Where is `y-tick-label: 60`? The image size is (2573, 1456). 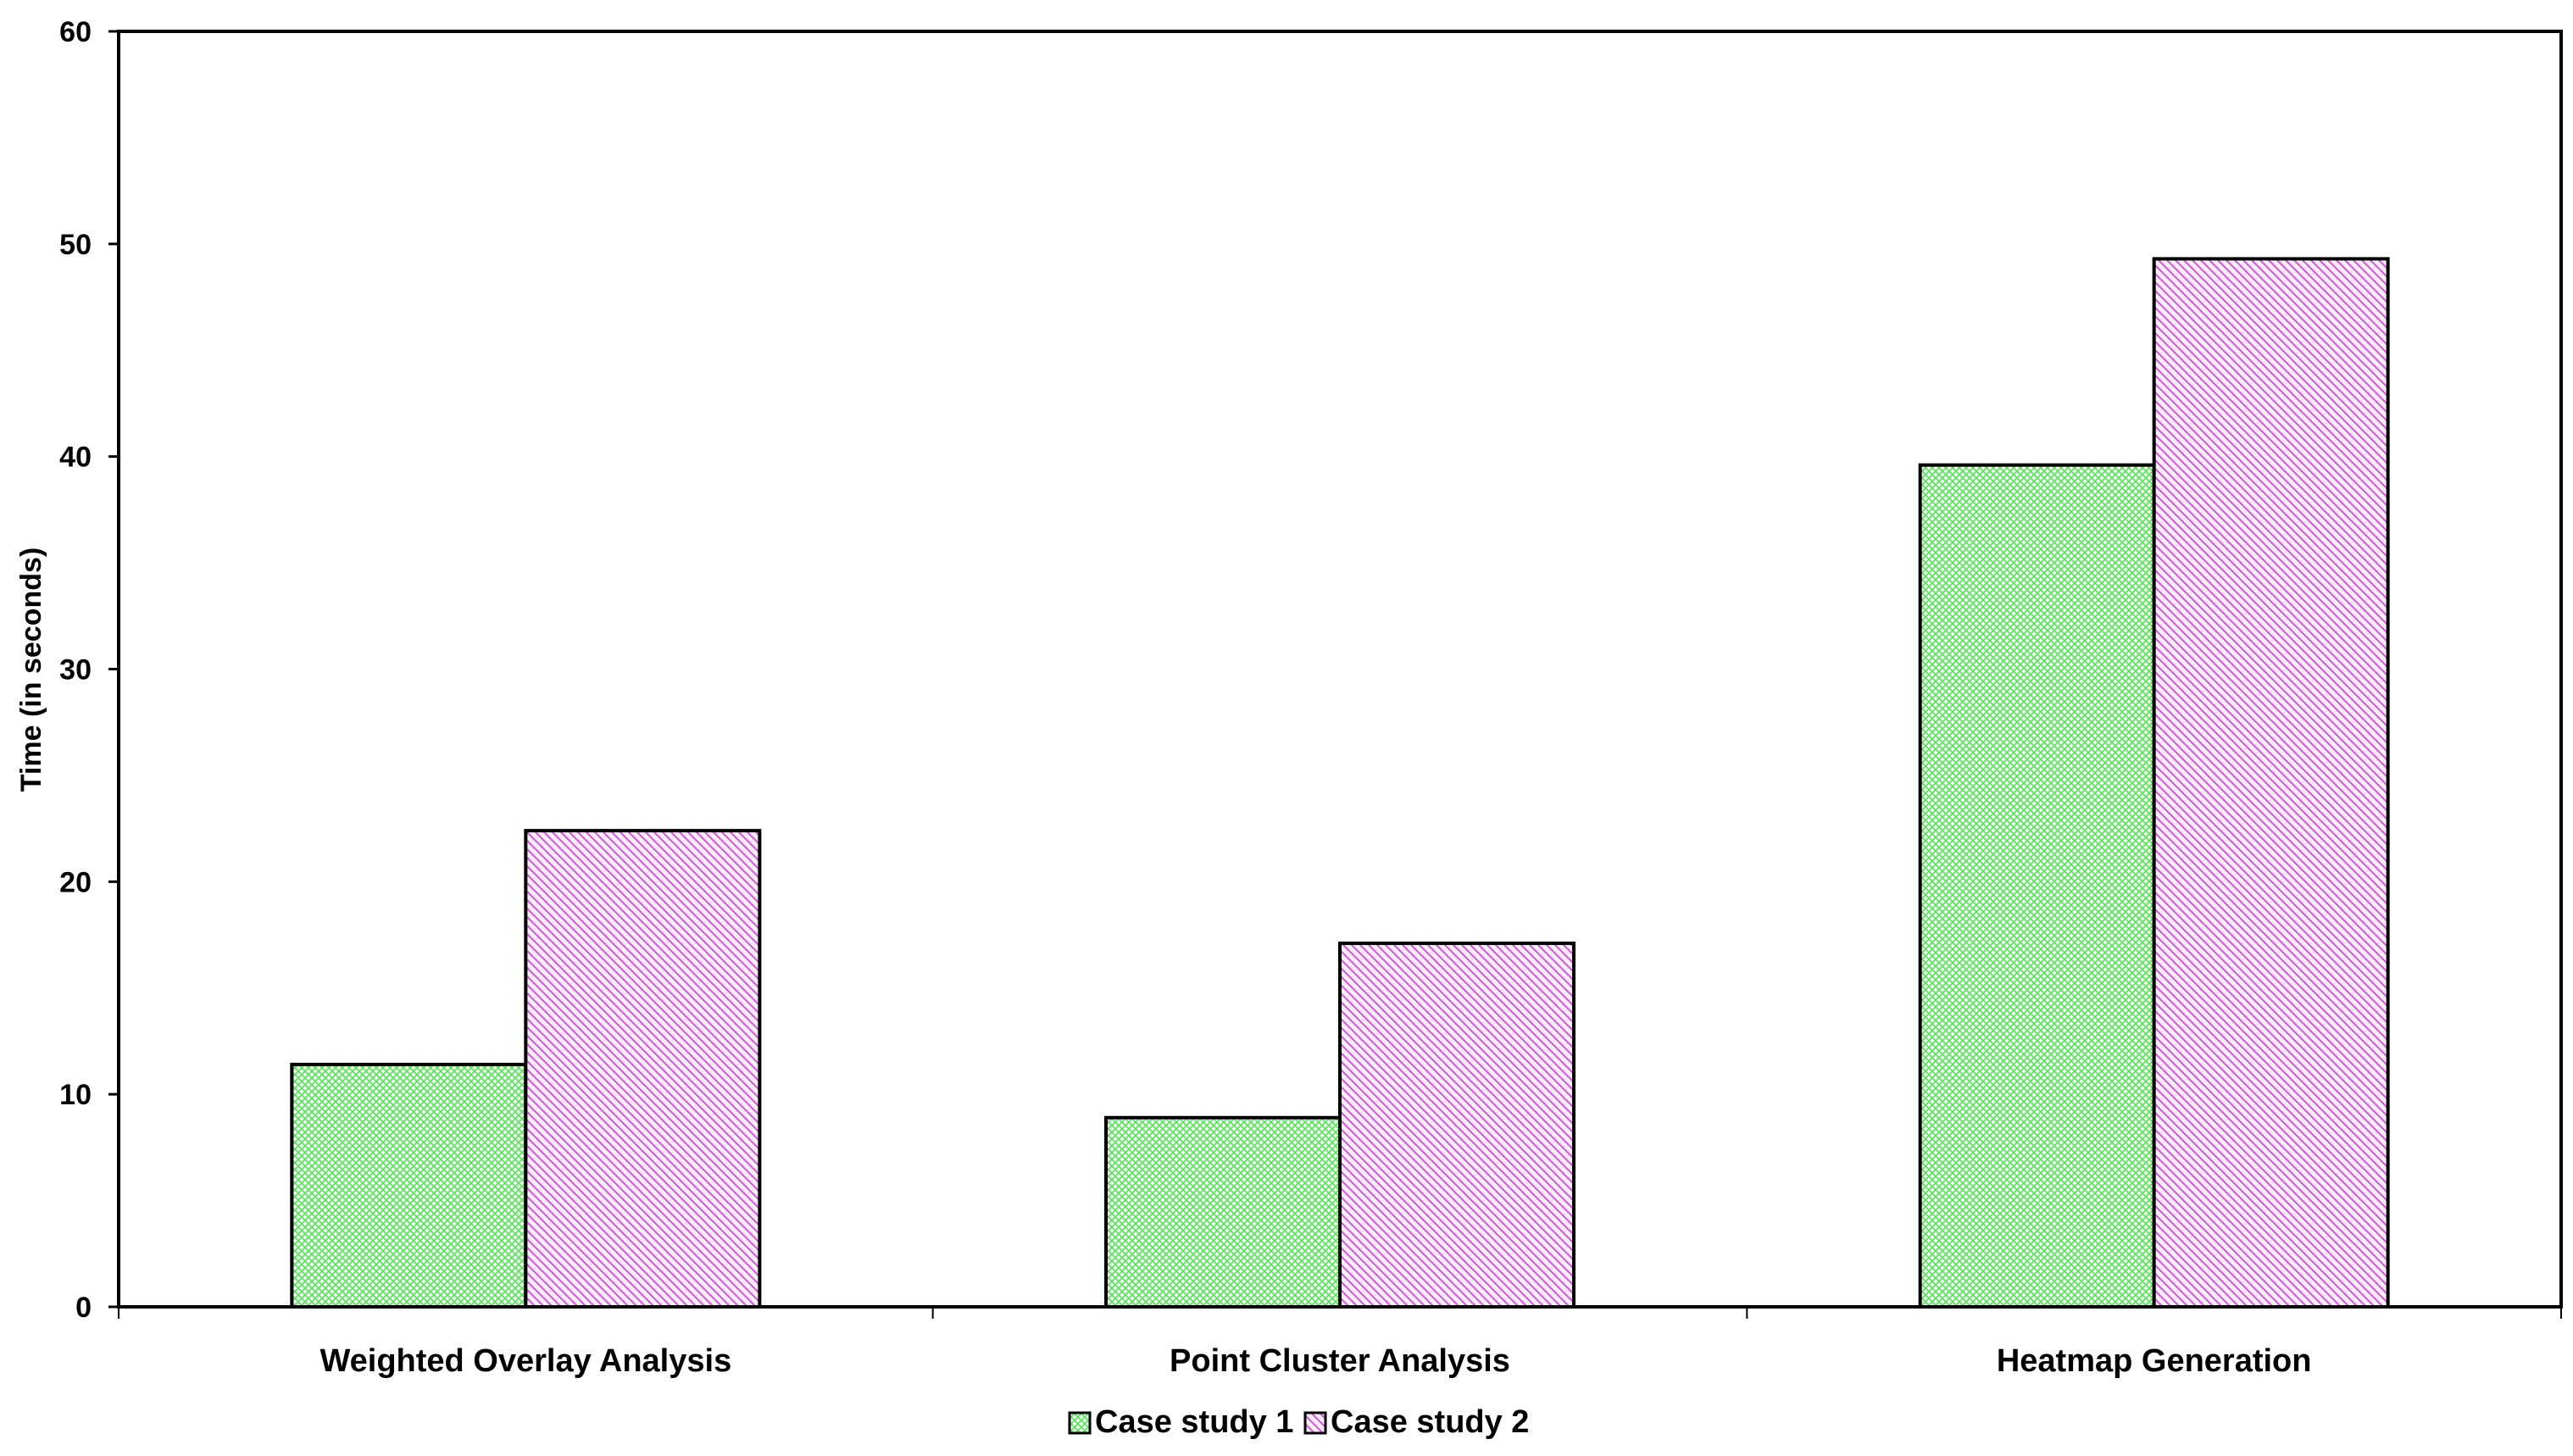
y-tick-label: 60 is located at coordinates (75, 32).